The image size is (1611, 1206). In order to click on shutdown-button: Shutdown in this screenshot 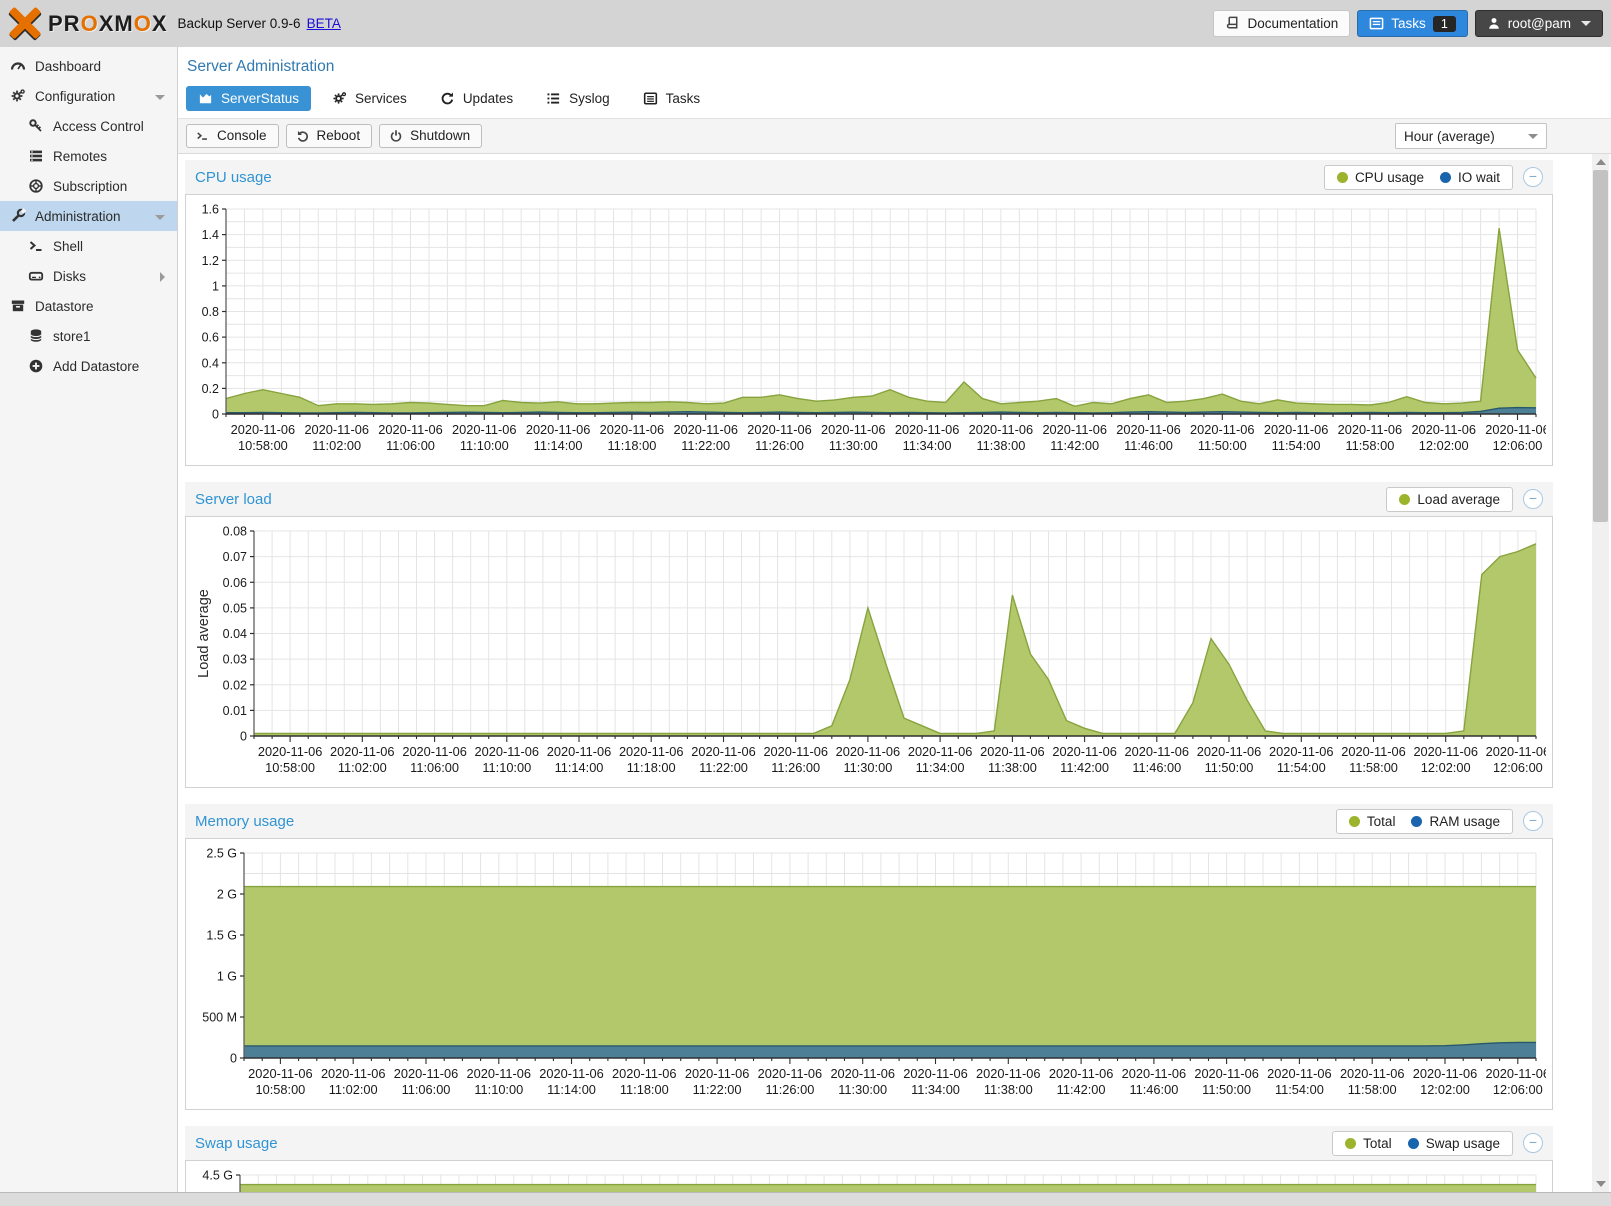, I will do `click(431, 136)`.